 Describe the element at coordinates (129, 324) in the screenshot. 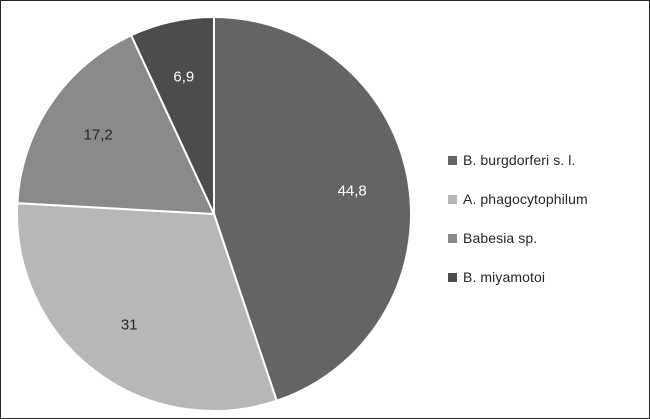

I see `pie-data-label: 31` at that location.